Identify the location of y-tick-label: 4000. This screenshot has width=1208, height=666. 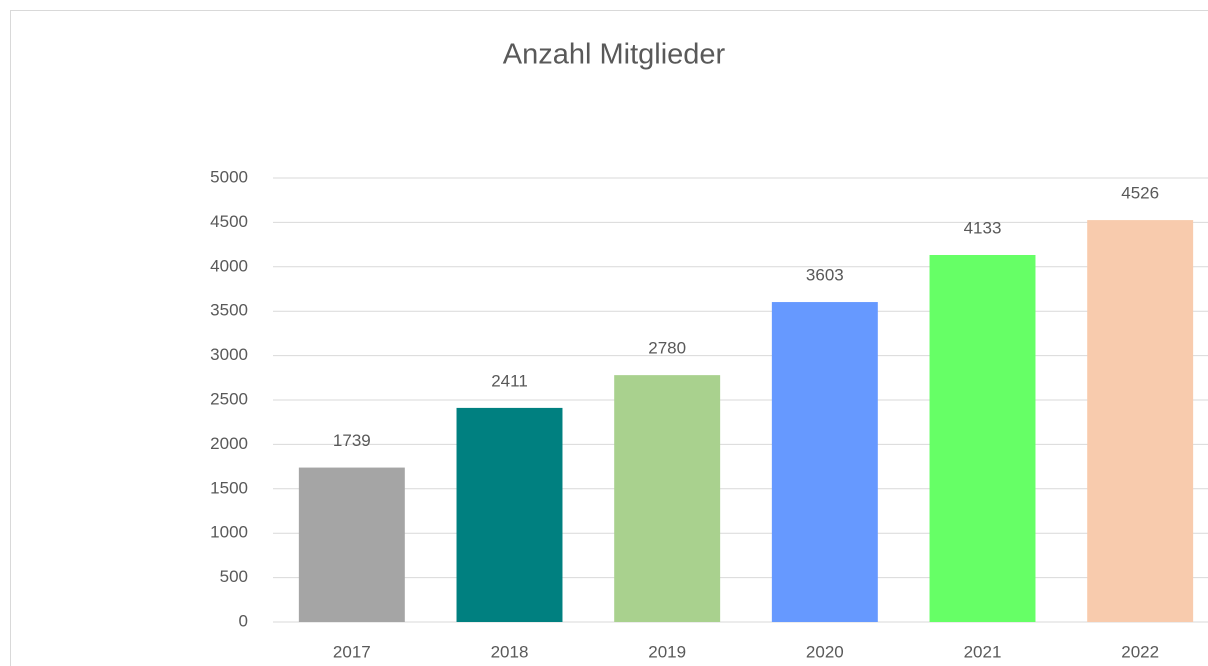
(229, 265).